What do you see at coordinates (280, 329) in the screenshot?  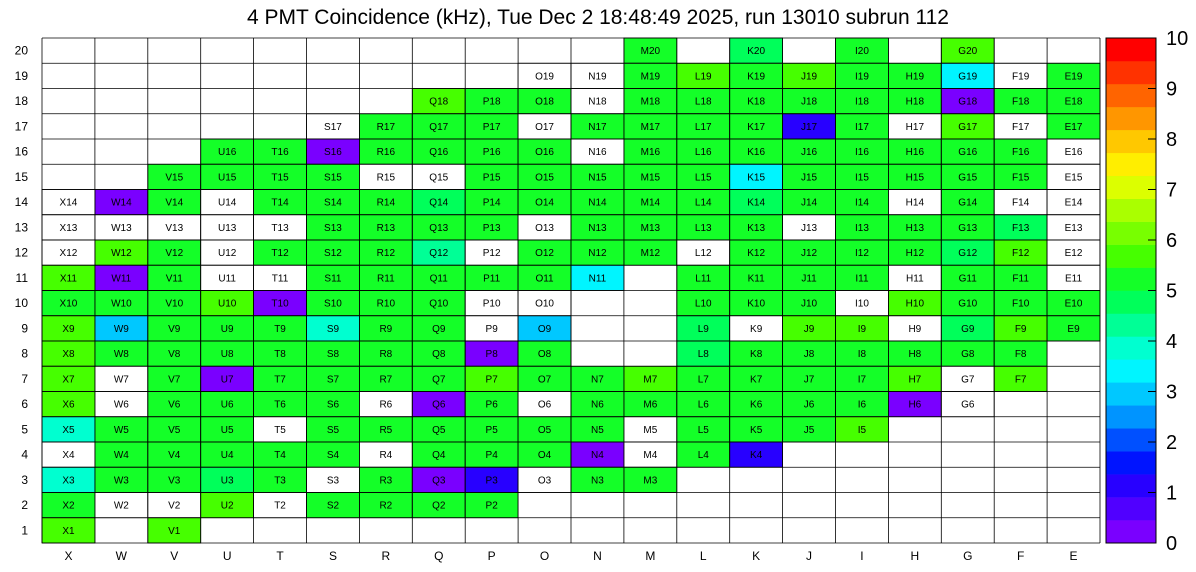 I see `cell-label: T9` at bounding box center [280, 329].